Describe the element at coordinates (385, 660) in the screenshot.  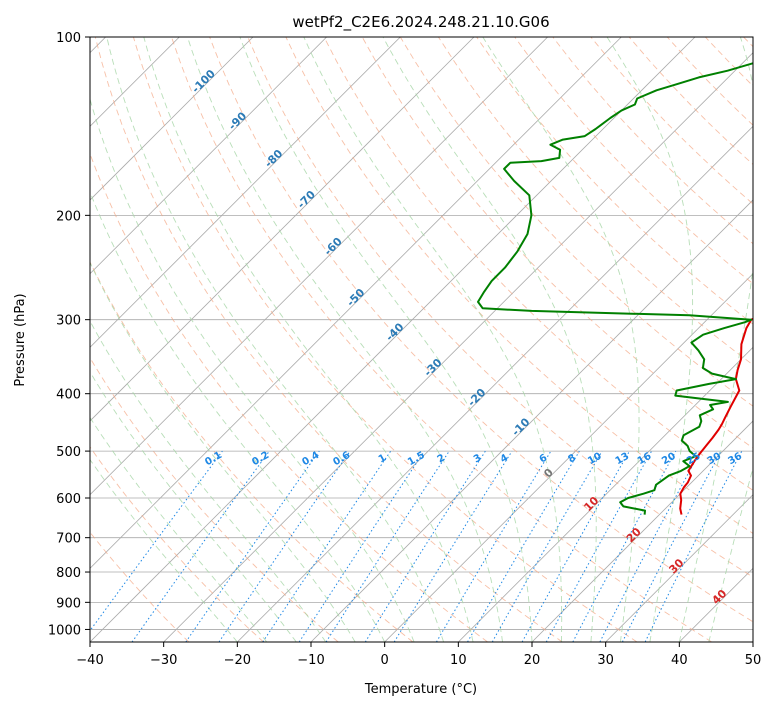
I see `x-tick-label: 0` at that location.